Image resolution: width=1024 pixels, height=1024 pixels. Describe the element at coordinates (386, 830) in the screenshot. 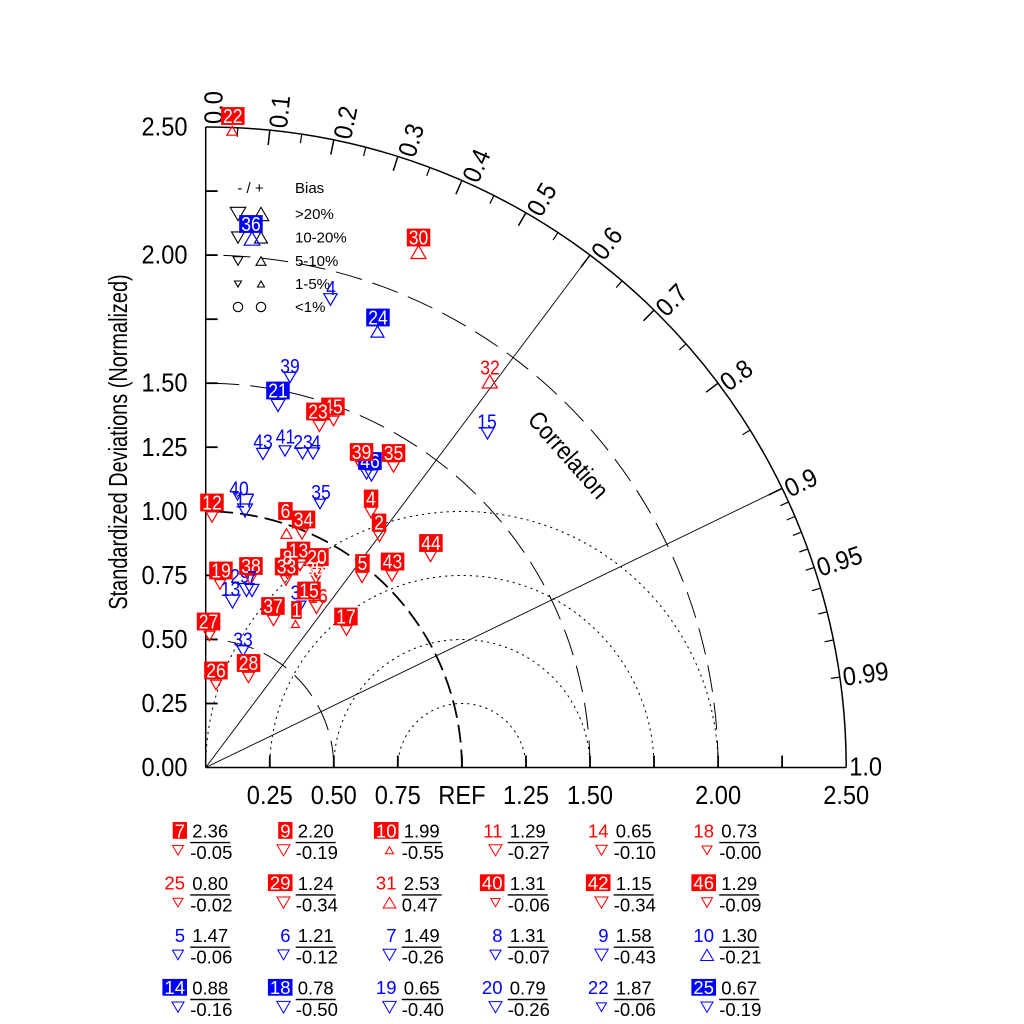

I see `svg-text: 10` at that location.